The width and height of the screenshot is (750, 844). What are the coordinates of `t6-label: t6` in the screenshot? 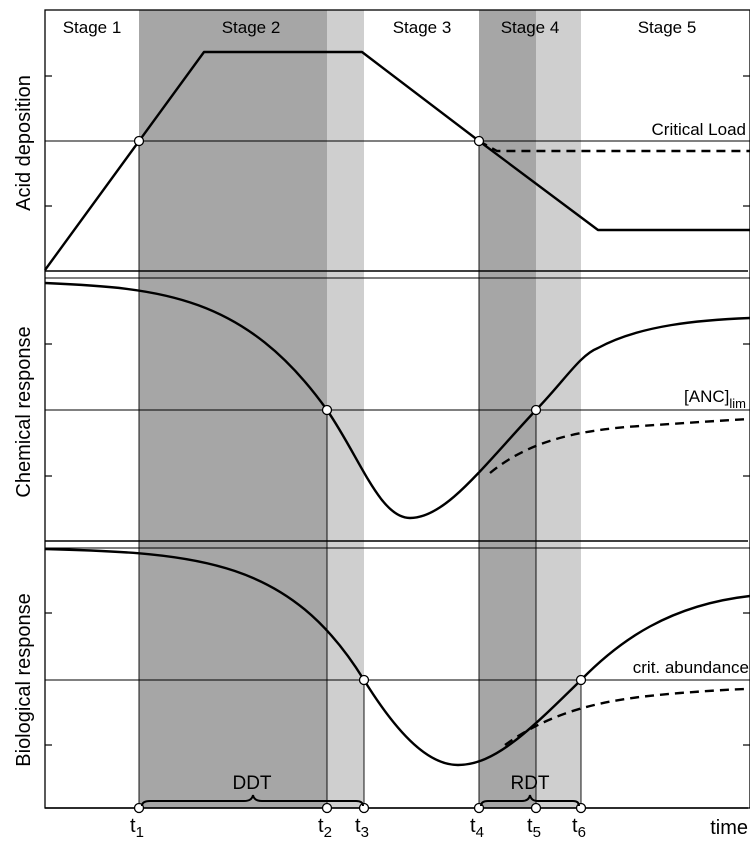 It's located at (579, 827).